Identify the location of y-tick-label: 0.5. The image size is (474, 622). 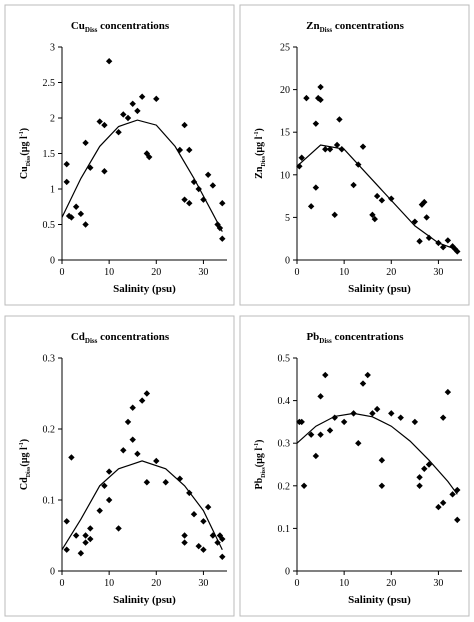
(284, 359).